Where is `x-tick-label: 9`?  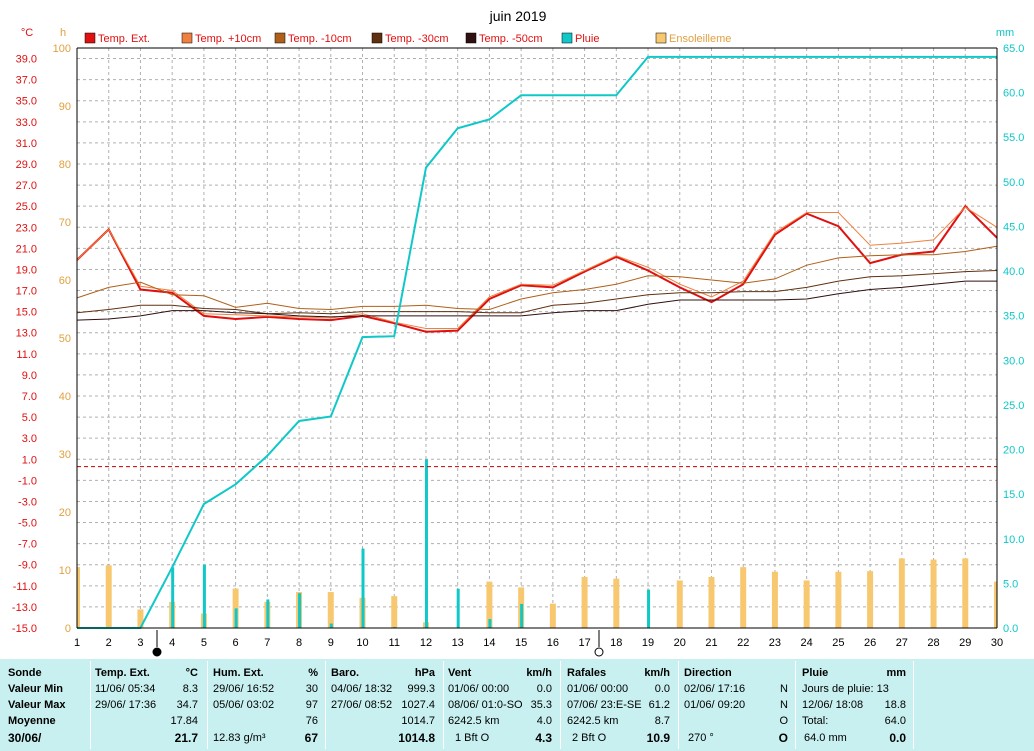 x-tick-label: 9 is located at coordinates (331, 643).